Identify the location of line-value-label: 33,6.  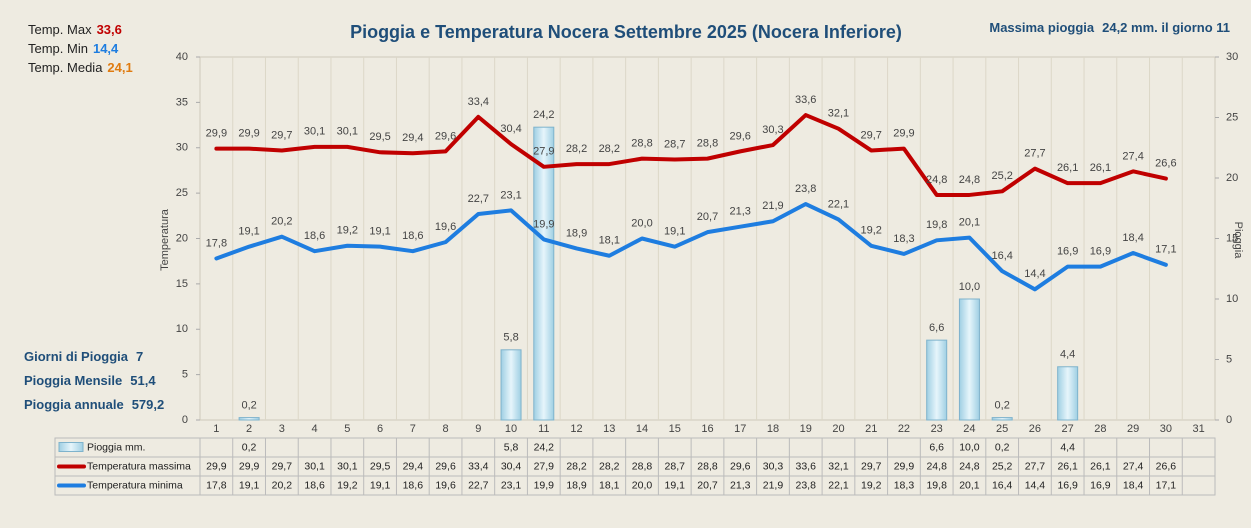
(805, 100).